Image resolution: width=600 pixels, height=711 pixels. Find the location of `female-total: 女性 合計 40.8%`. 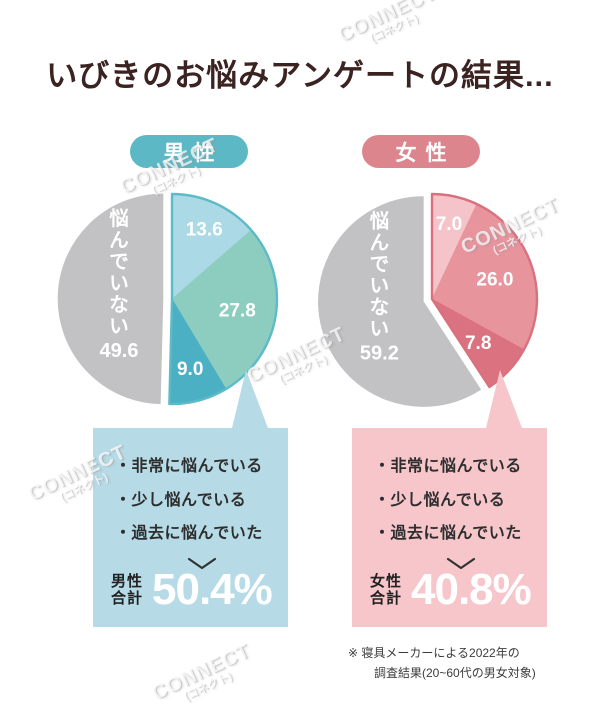

female-total: 女性 合計 40.8% is located at coordinates (451, 590).